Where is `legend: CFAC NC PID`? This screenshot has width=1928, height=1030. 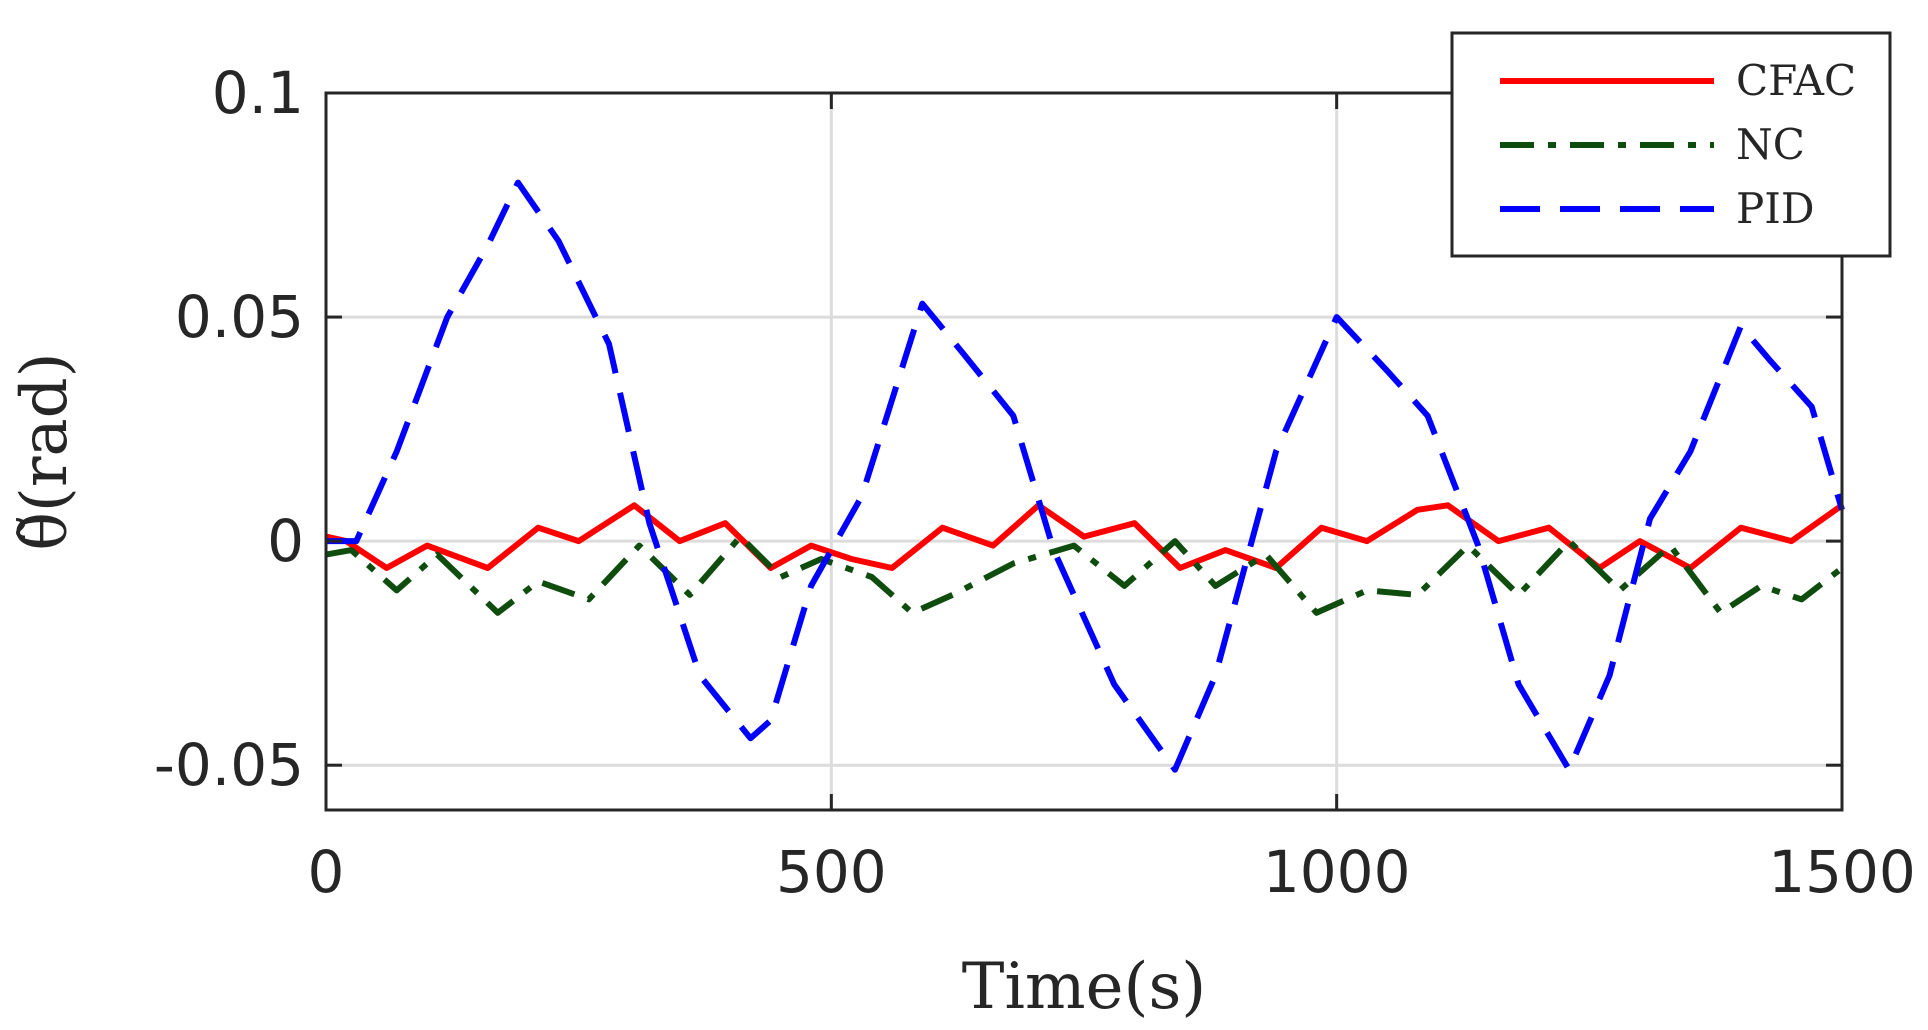 legend: CFAC NC PID is located at coordinates (1671, 144).